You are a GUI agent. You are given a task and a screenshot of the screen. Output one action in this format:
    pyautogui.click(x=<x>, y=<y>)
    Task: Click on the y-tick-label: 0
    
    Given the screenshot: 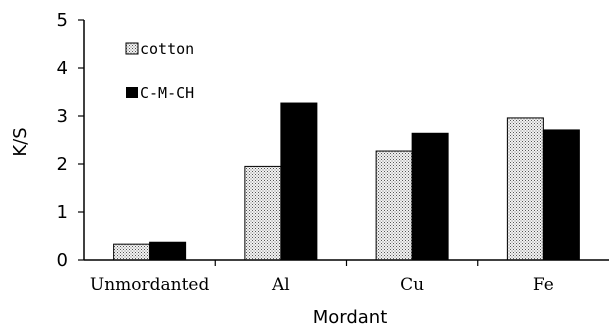 What is the action you would take?
    pyautogui.click(x=62, y=260)
    